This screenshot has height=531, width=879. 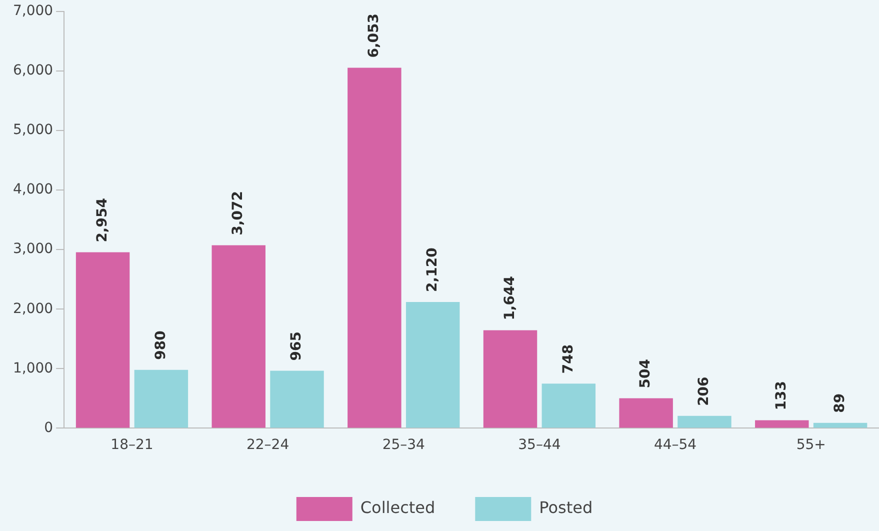 I want to click on y-tick-label: 5,000, so click(x=33, y=130).